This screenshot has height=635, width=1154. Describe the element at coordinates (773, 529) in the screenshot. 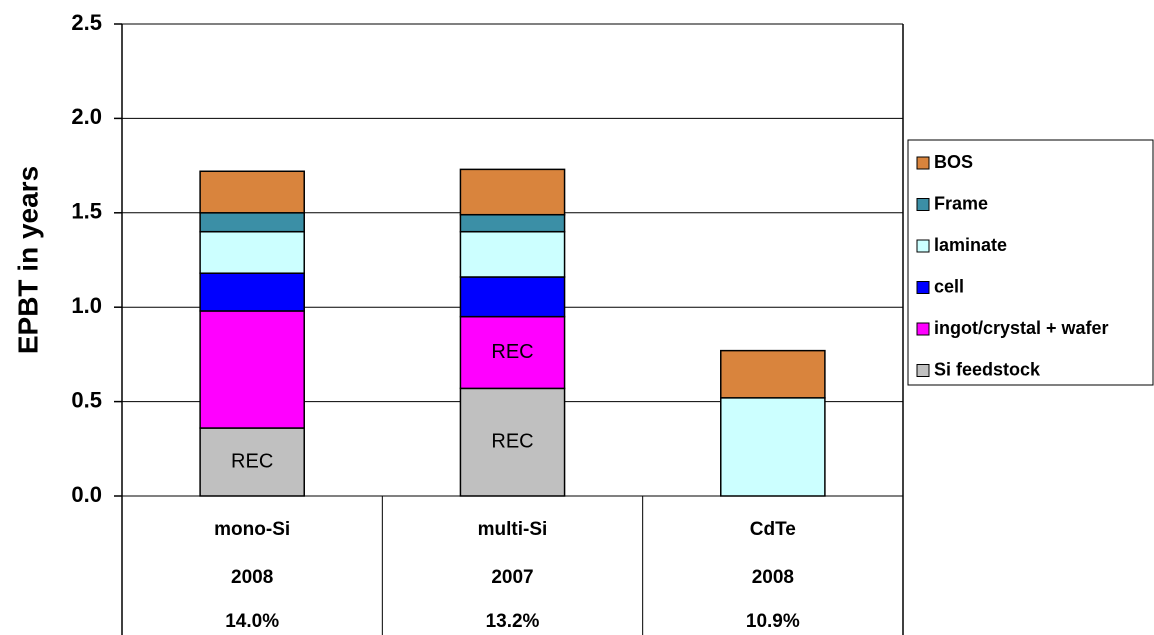

I see `category-label: CdTe` at that location.